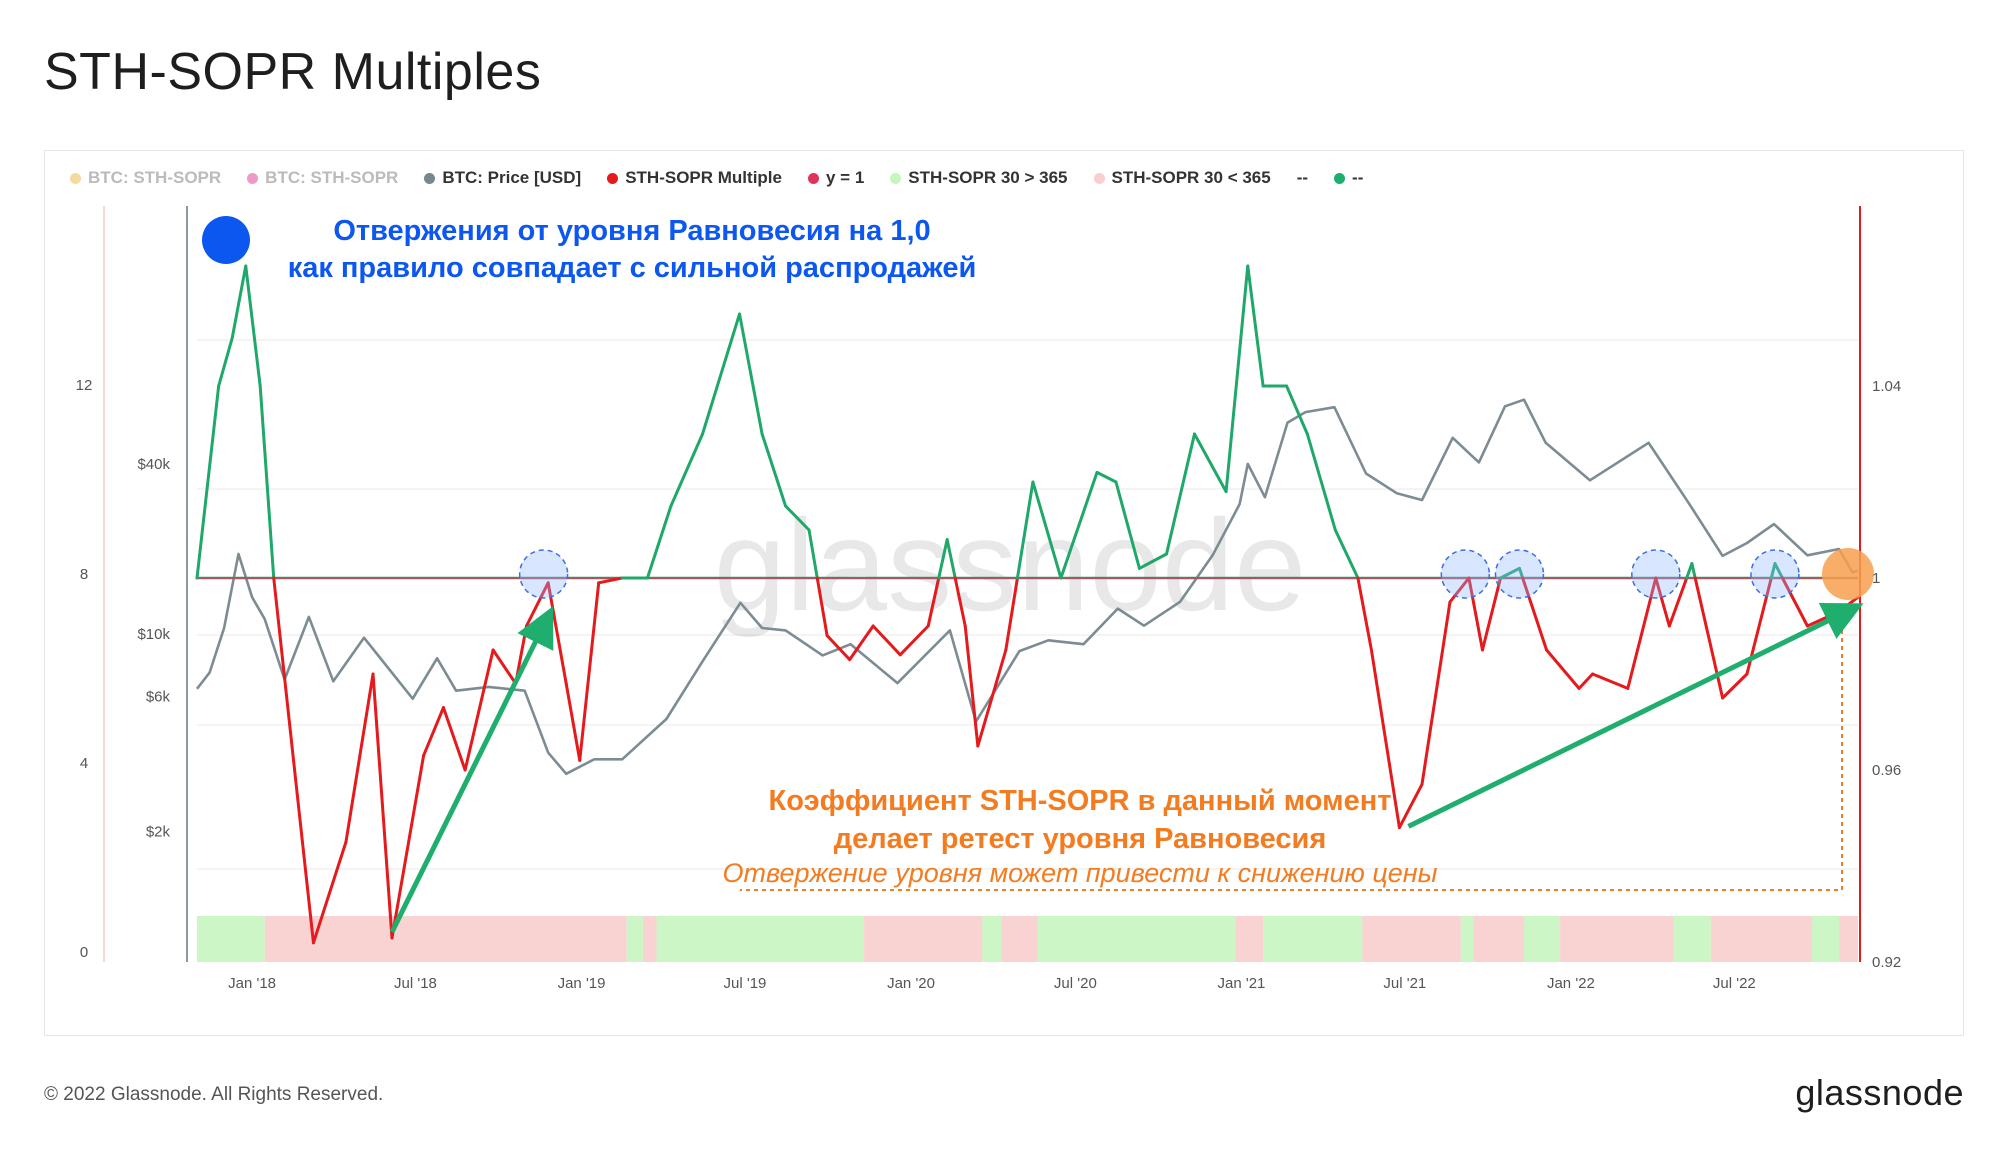 The width and height of the screenshot is (2000, 1152). What do you see at coordinates (158, 831) in the screenshot?
I see `price-tick-label: $2k` at bounding box center [158, 831].